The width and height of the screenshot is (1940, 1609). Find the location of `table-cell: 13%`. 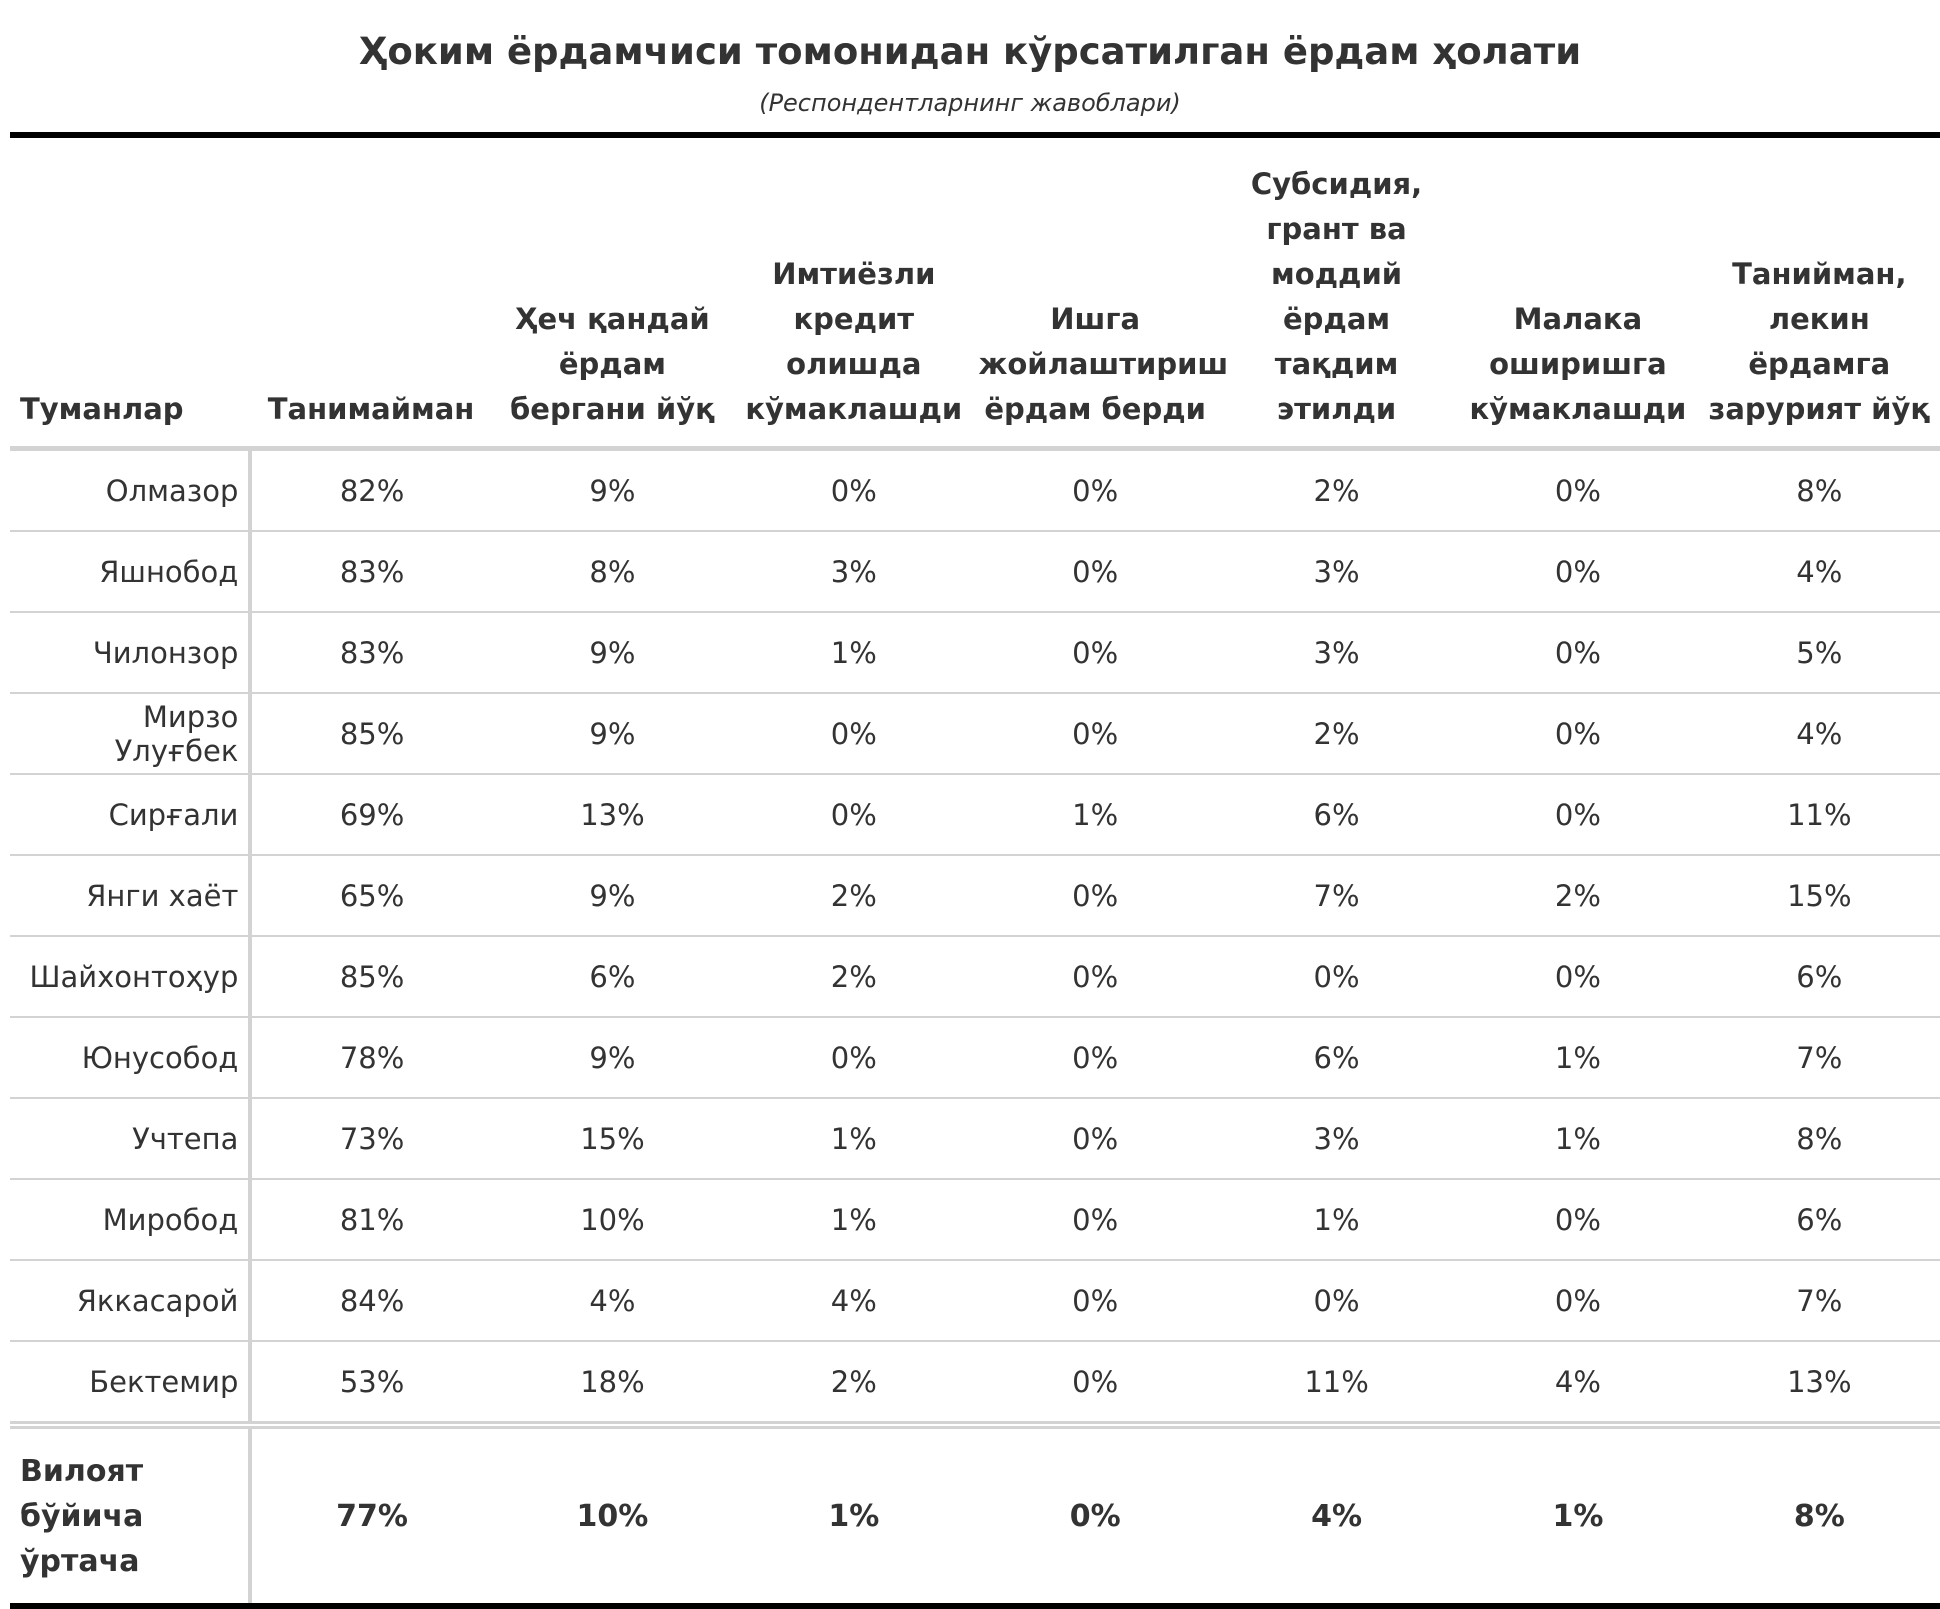

table-cell: 13% is located at coordinates (1819, 1381).